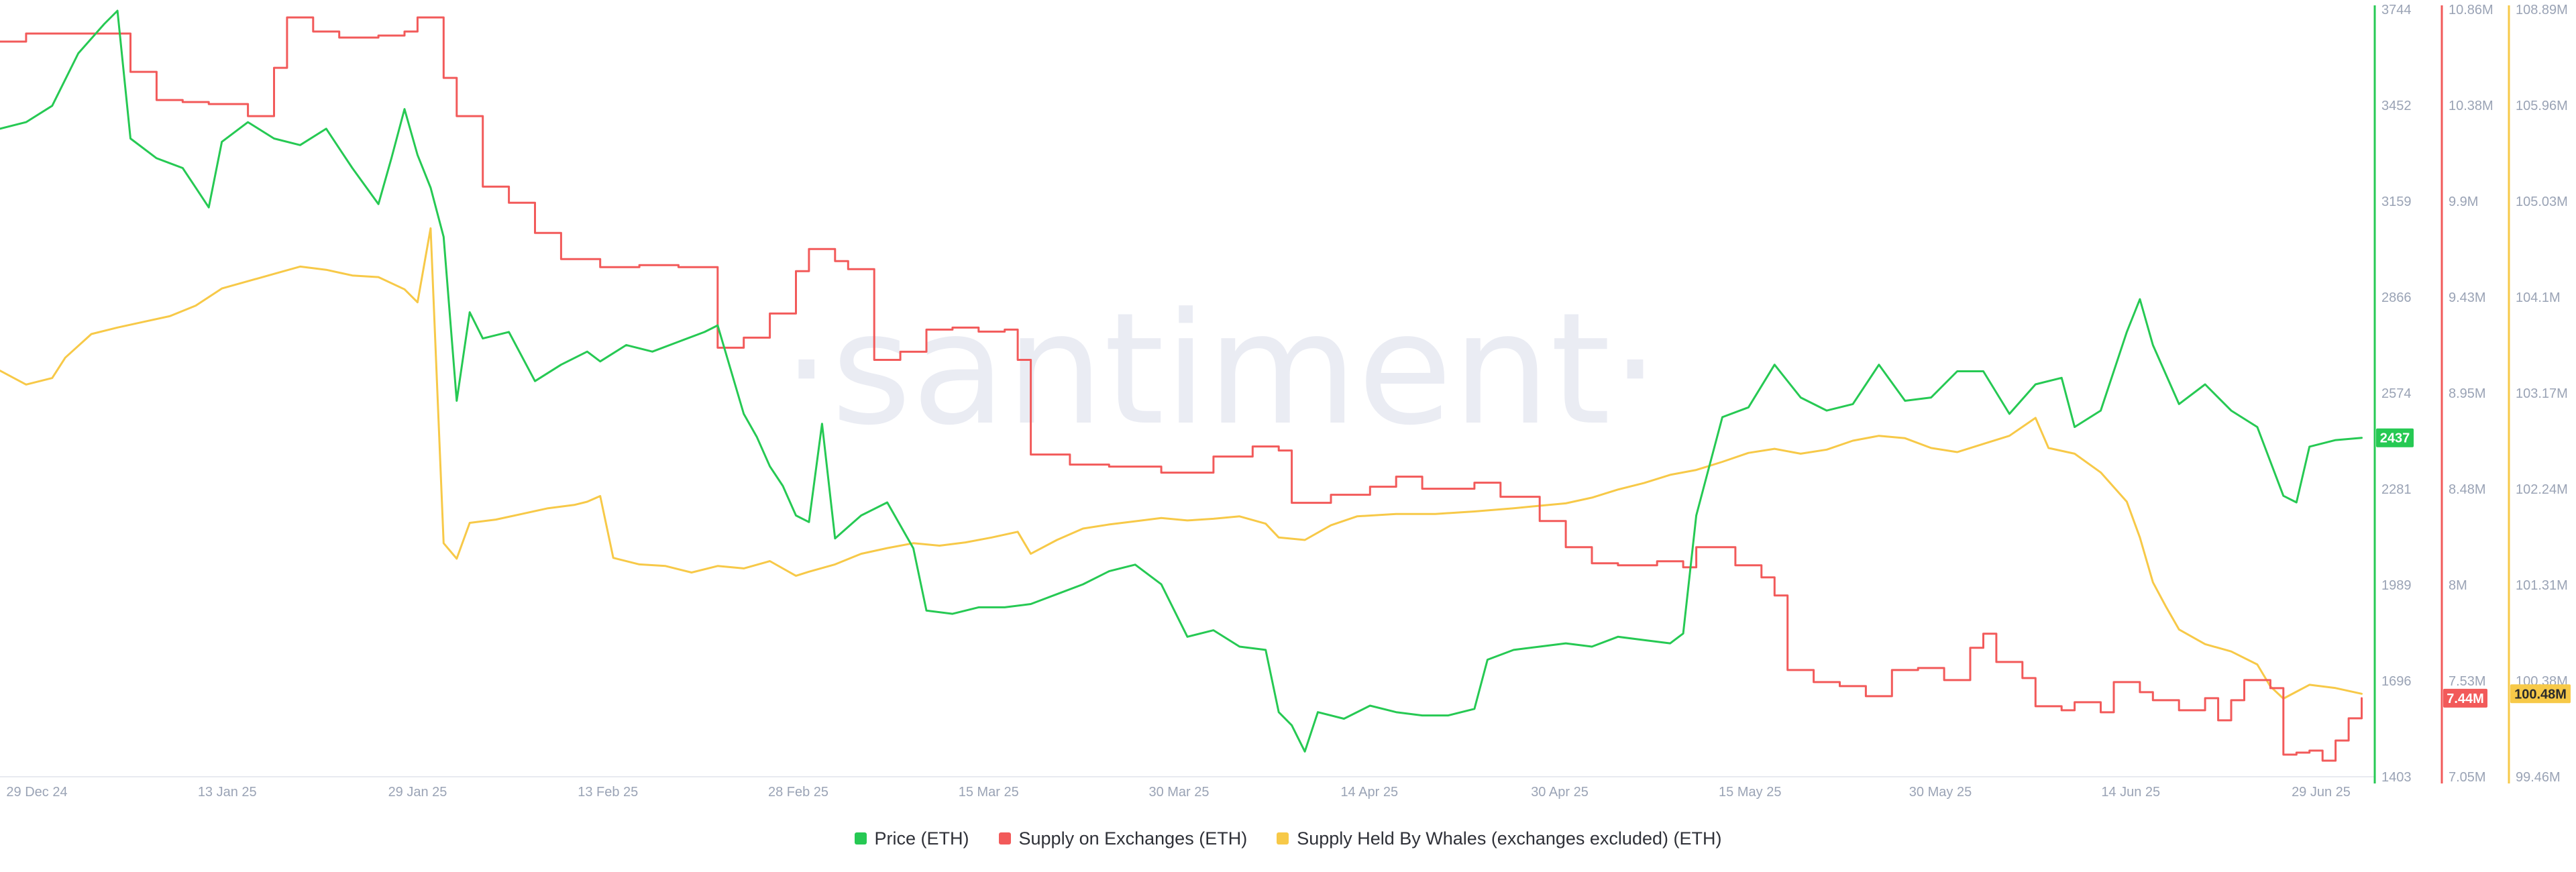  Describe the element at coordinates (2396, 585) in the screenshot. I see `price-tick-label: 1989` at that location.